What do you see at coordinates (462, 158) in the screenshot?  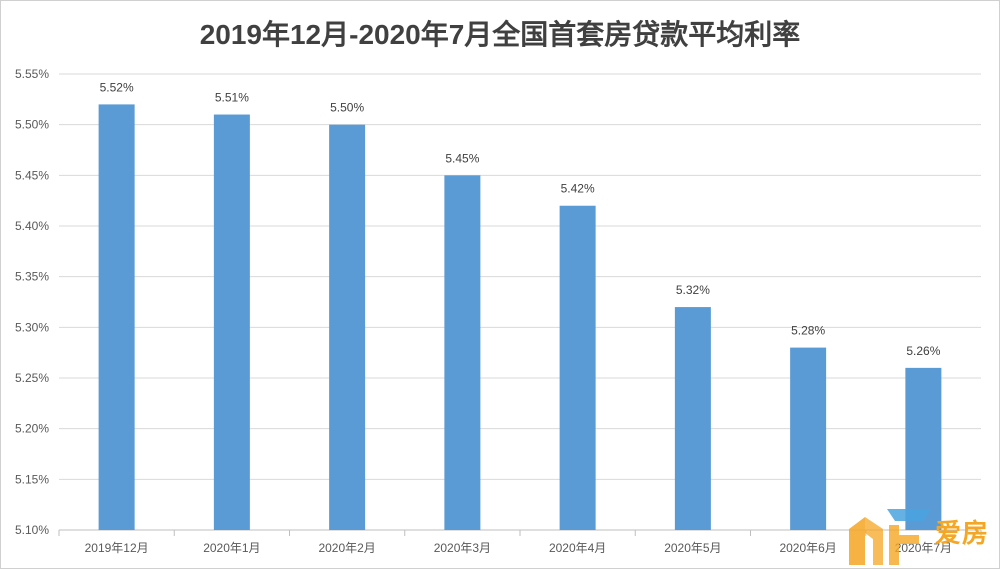 I see `data-label: 5.45%` at bounding box center [462, 158].